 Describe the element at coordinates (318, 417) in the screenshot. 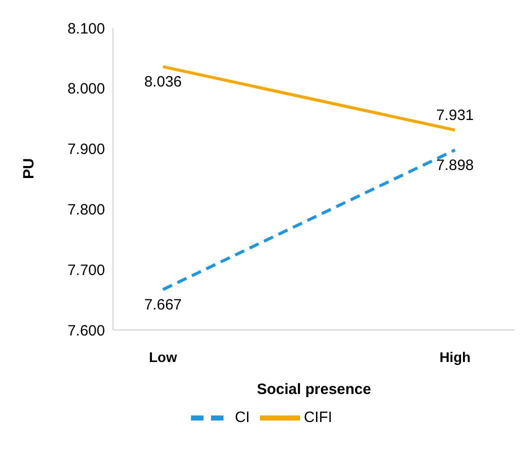

I see `legend-label: CIFI` at that location.